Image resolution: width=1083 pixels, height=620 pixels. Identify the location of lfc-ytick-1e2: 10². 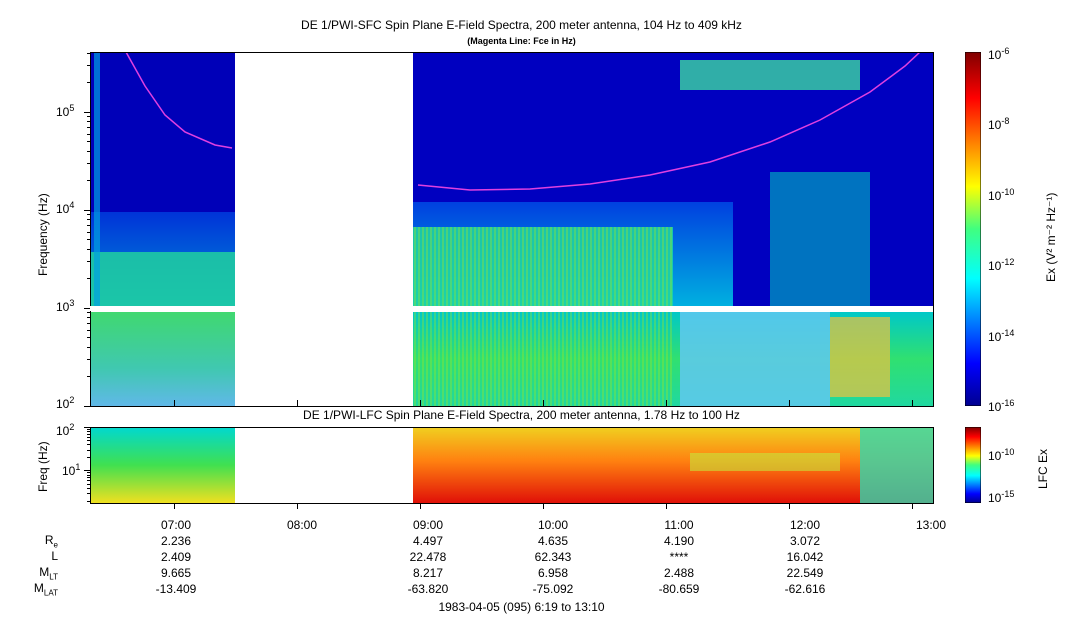
(65, 430).